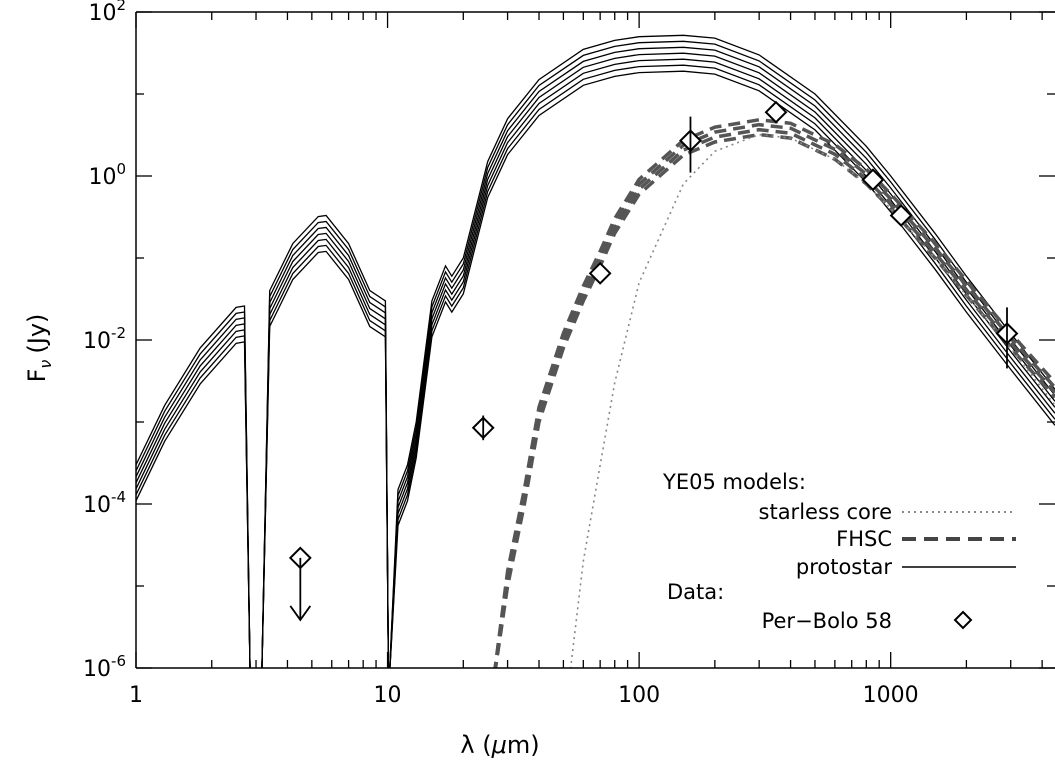  Describe the element at coordinates (136, 695) in the screenshot. I see `x-tick-label: 1` at that location.